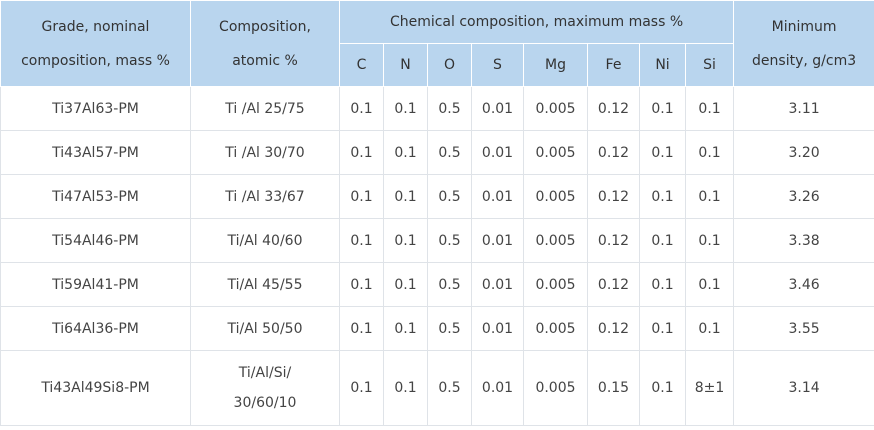  I want to click on table-cell: Ti59Al41-PM, so click(95, 284).